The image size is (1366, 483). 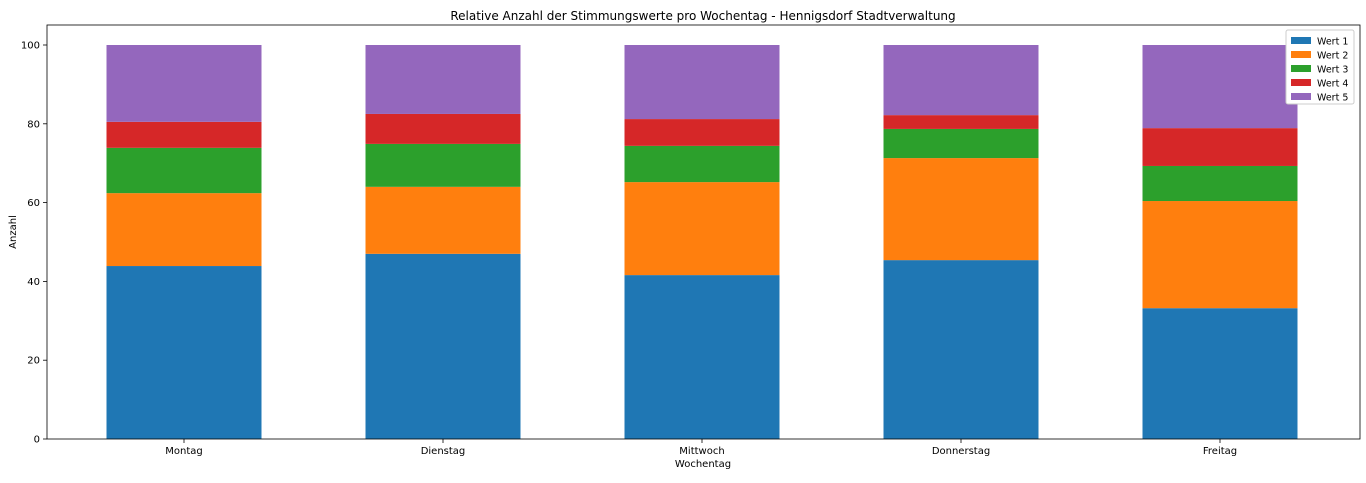 What do you see at coordinates (1332, 98) in the screenshot?
I see `legend-label: Wert 5` at bounding box center [1332, 98].